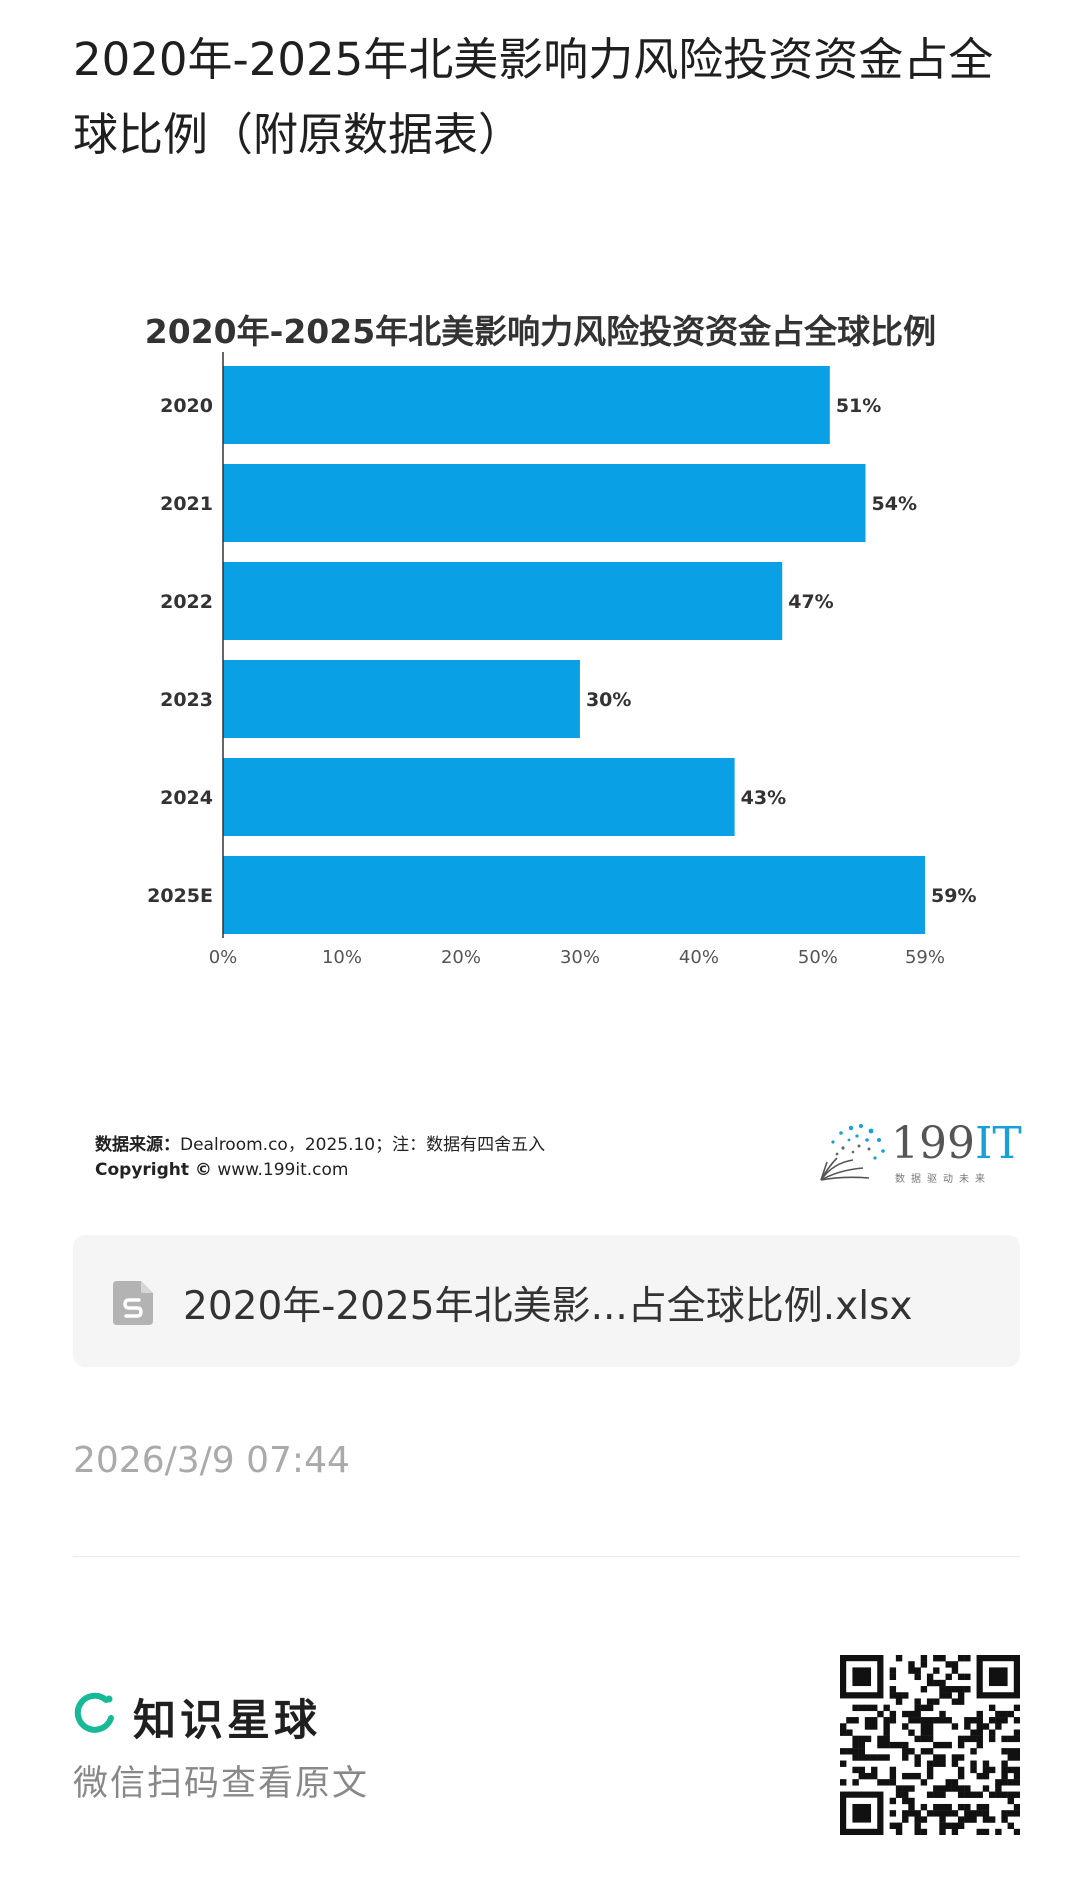 This screenshot has width=1080, height=1904. Describe the element at coordinates (930, 1745) in the screenshot. I see `qr-code-icon` at that location.